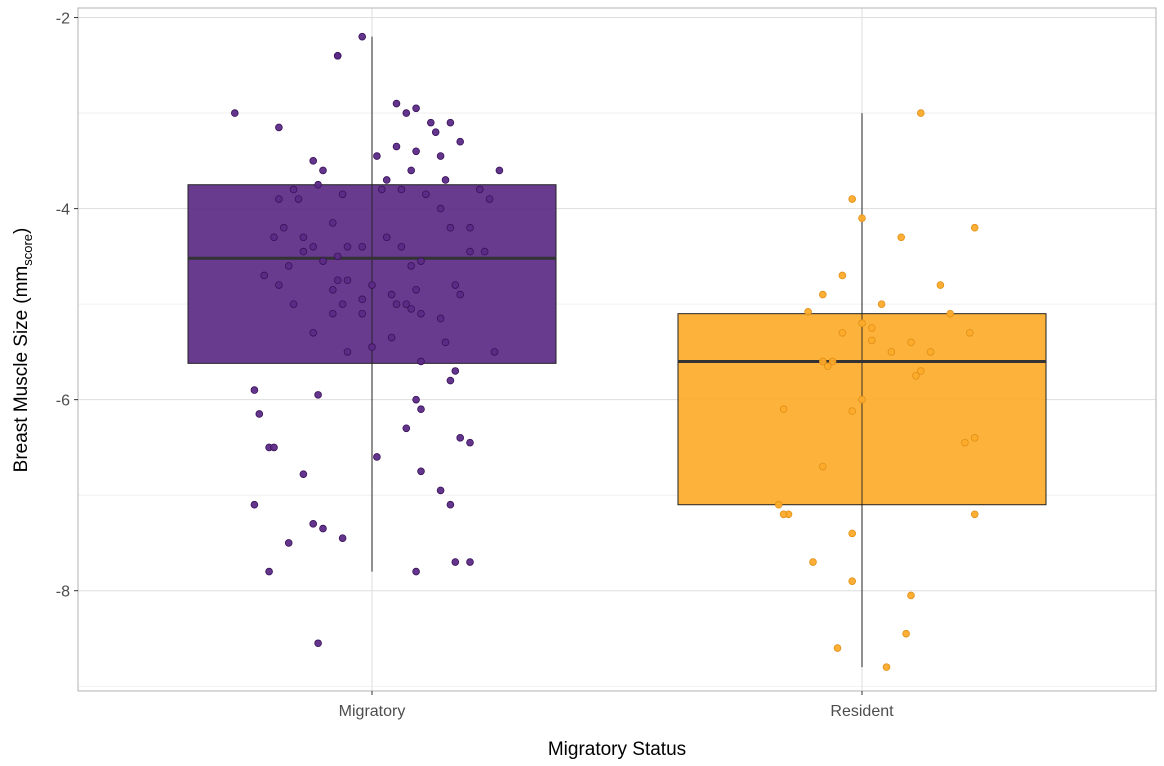 The height and width of the screenshot is (766, 1164). What do you see at coordinates (616, 705) in the screenshot?
I see `x-axis: Migratory Resident` at bounding box center [616, 705].